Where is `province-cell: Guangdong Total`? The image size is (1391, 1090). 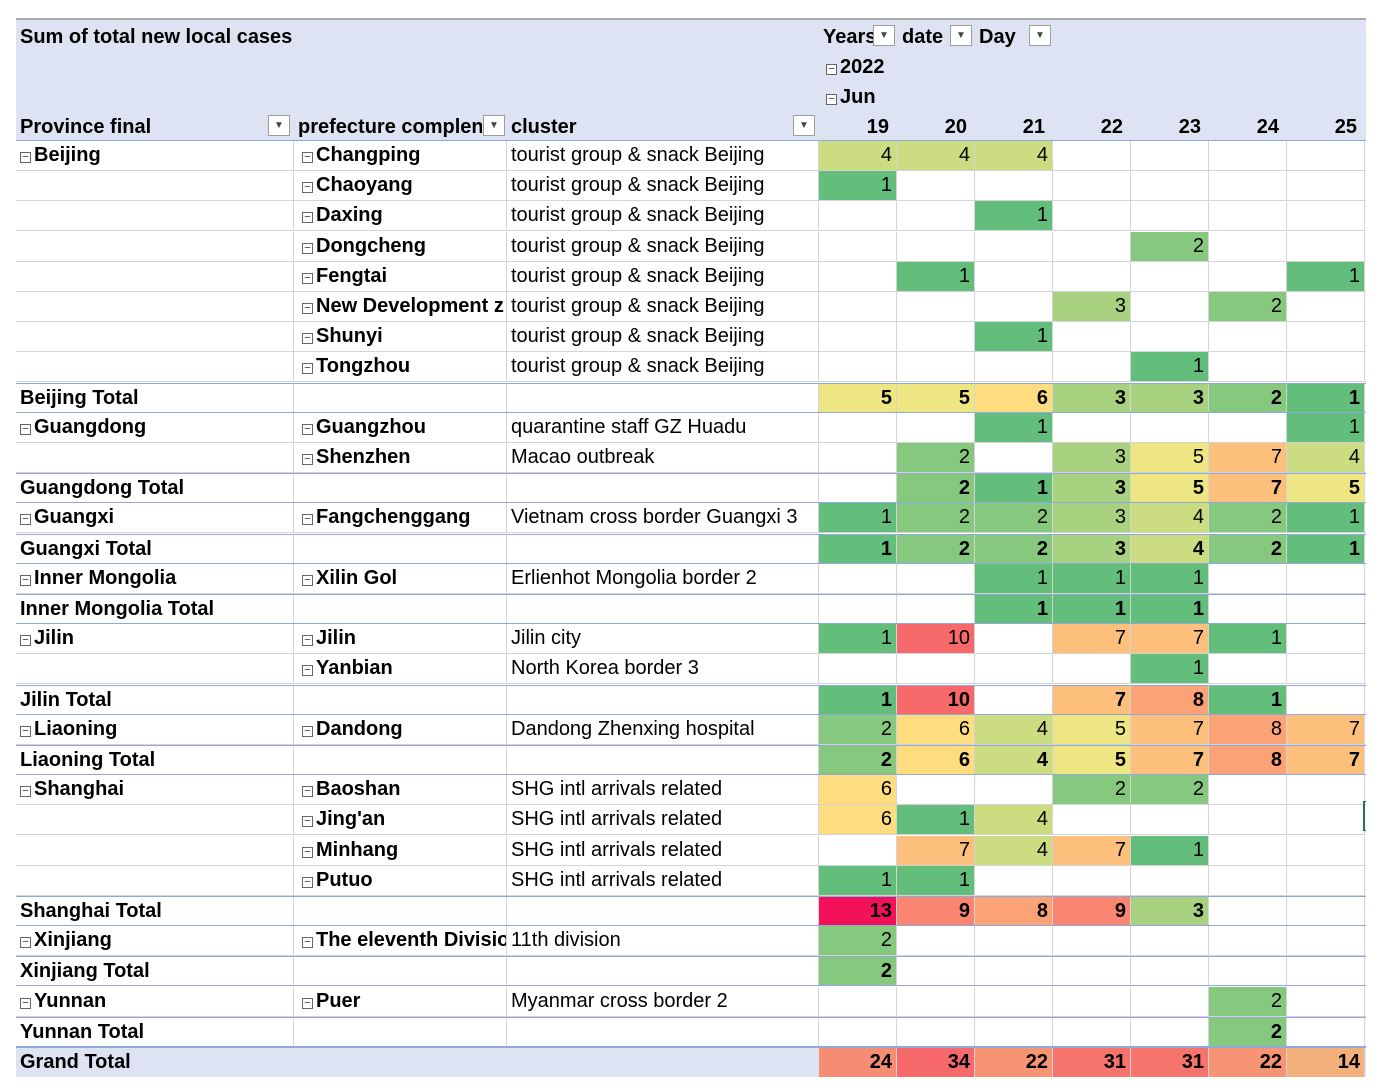 province-cell: Guangdong Total is located at coordinates (155, 488).